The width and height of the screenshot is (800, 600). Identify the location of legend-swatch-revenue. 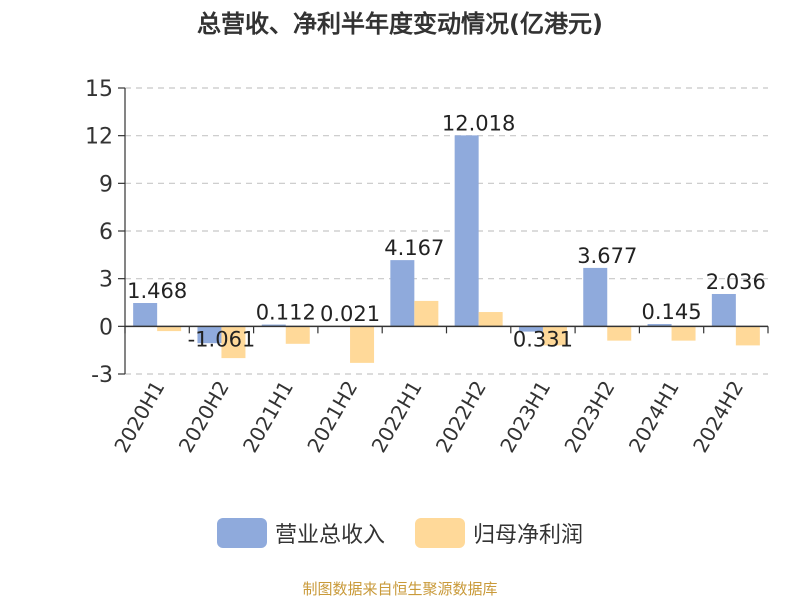
(241, 533).